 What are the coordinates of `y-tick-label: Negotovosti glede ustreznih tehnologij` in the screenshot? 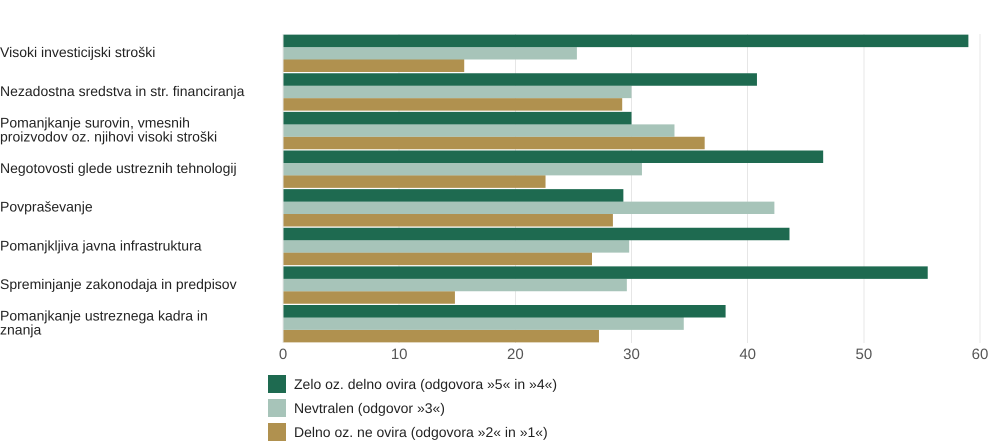 It's located at (118, 168).